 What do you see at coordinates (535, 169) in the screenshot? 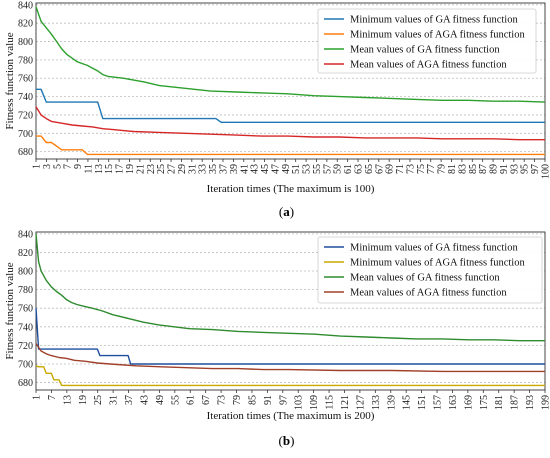
I see `x-tick-label: 97` at bounding box center [535, 169].